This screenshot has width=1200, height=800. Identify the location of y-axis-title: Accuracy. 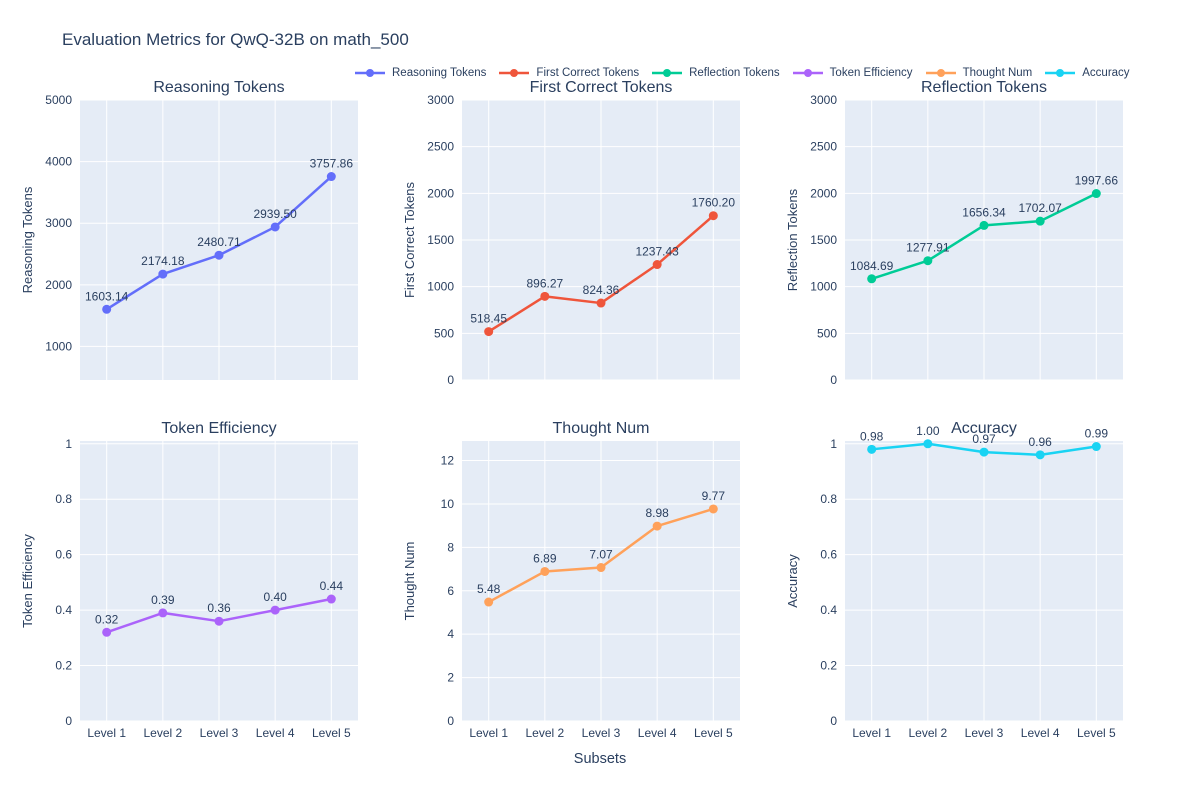
(792, 581).